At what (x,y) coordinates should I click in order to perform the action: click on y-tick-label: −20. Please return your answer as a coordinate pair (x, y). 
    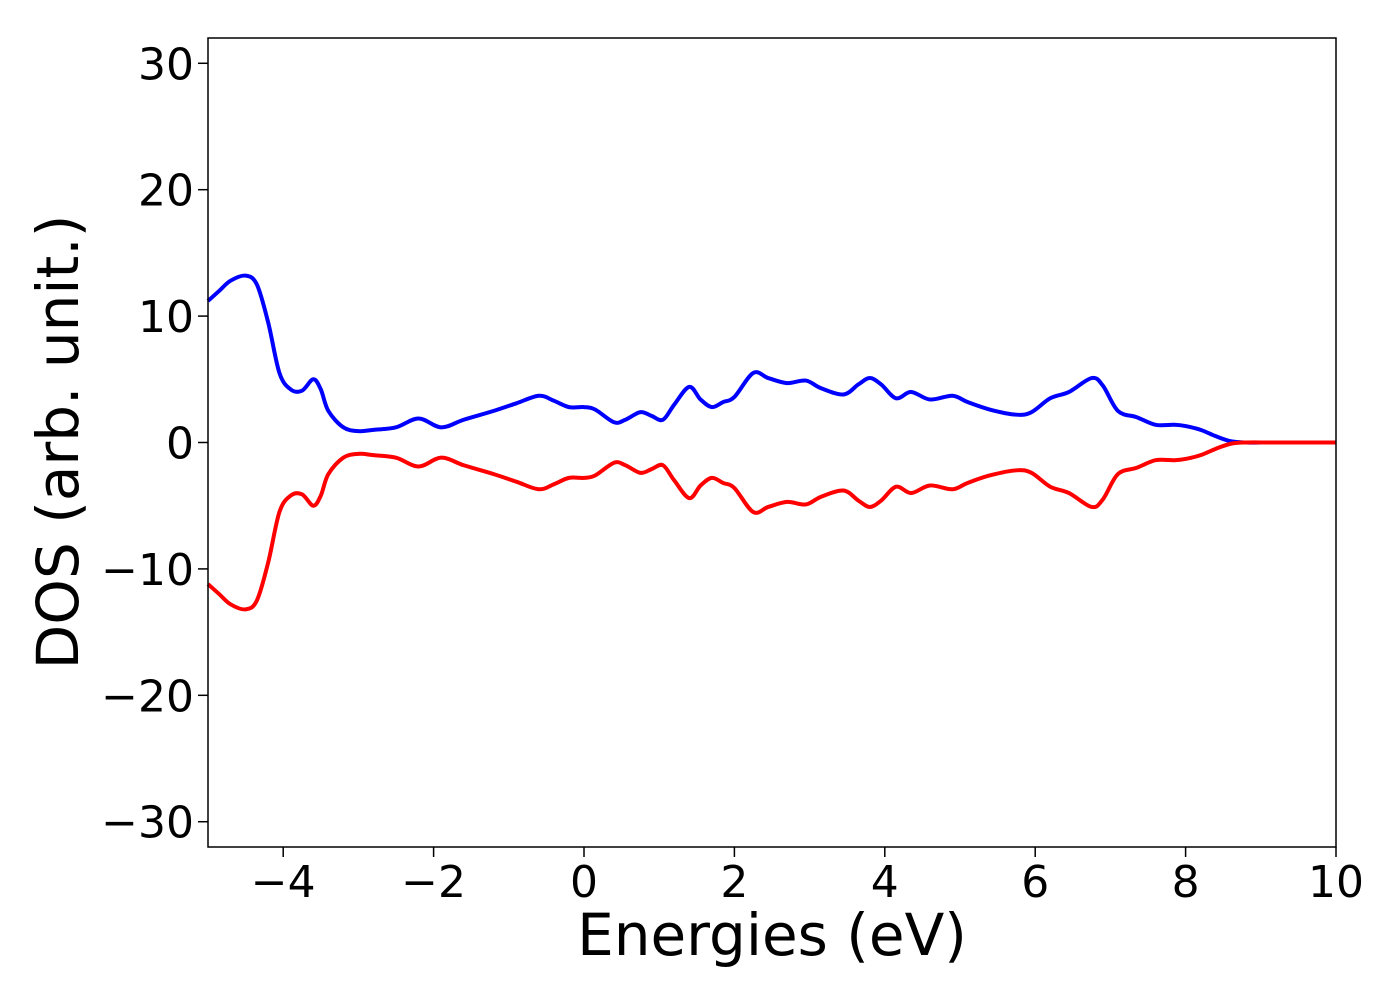
    Looking at the image, I should click on (147, 696).